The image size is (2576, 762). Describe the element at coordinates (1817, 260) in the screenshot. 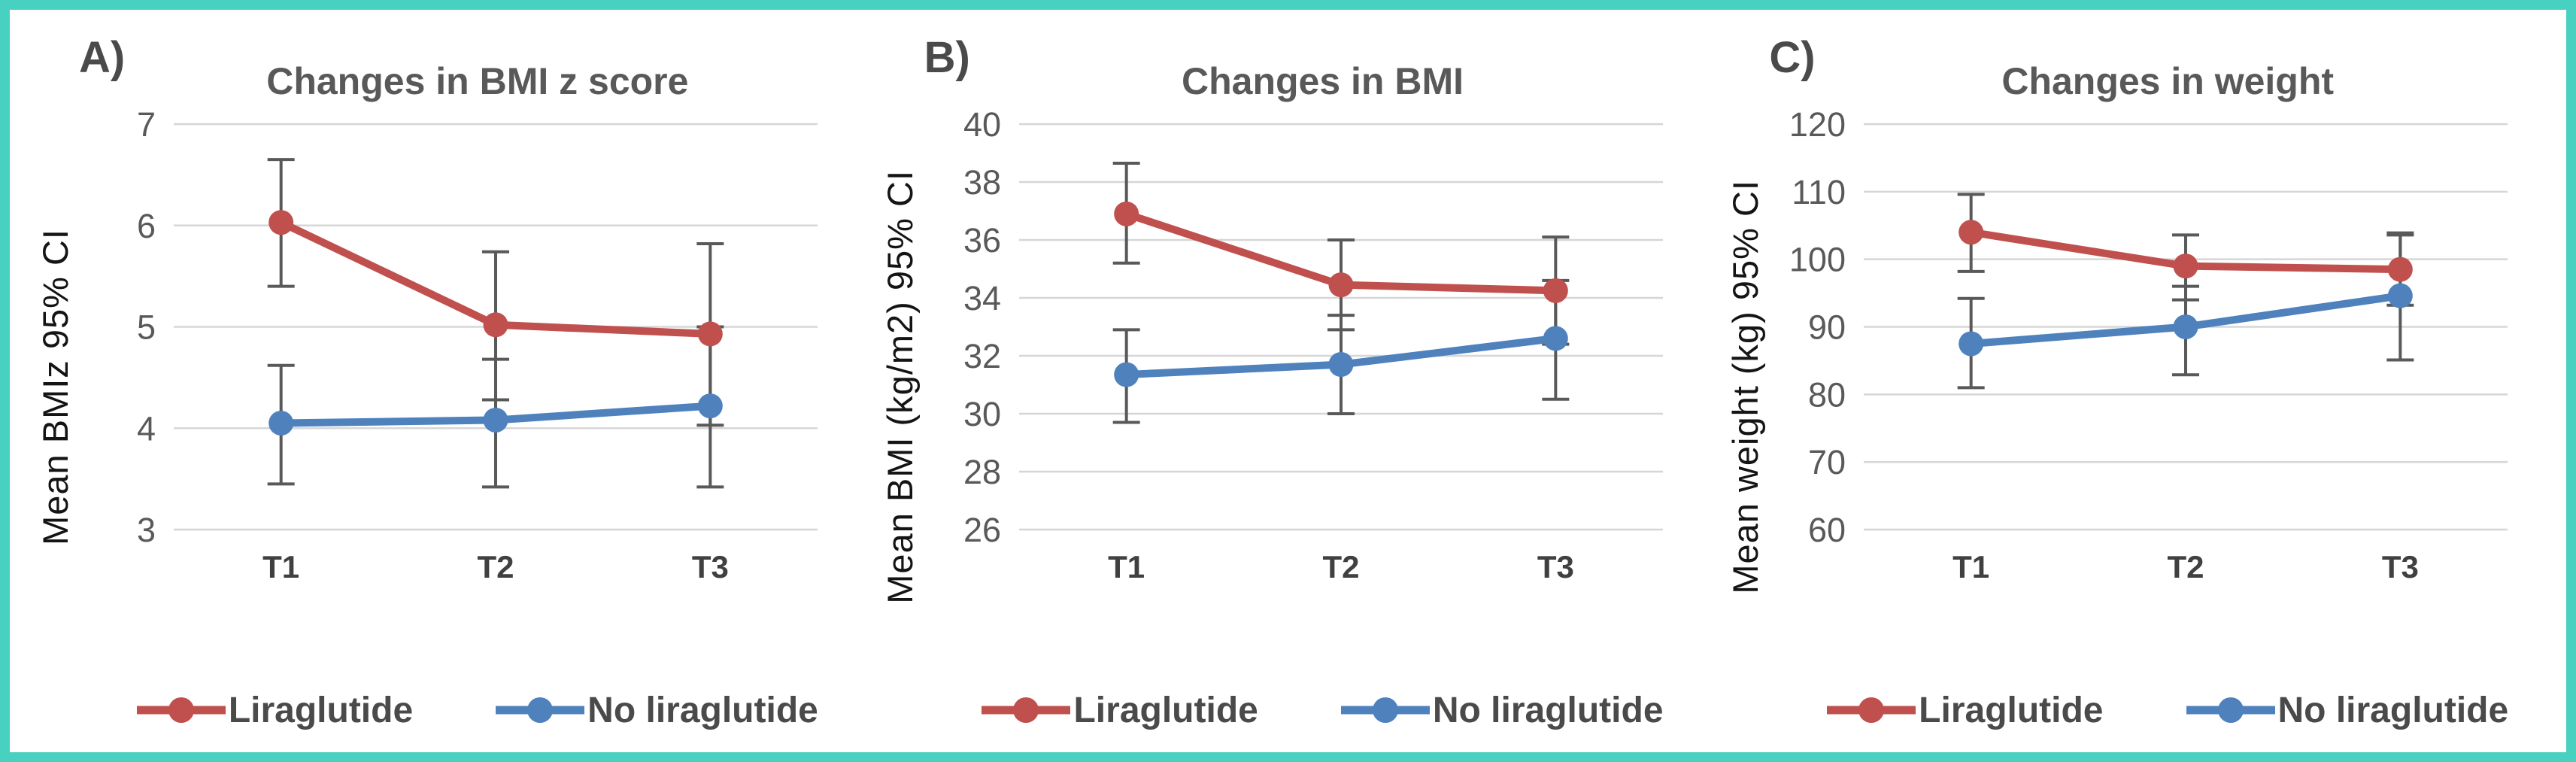

I see `y-tick-label: 100` at that location.